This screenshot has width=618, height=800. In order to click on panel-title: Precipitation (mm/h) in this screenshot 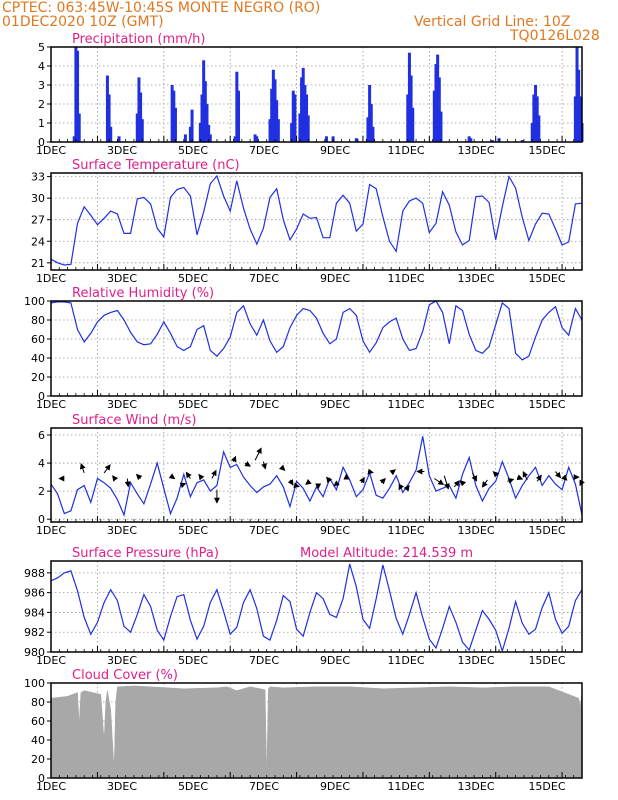, I will do `click(138, 39)`.